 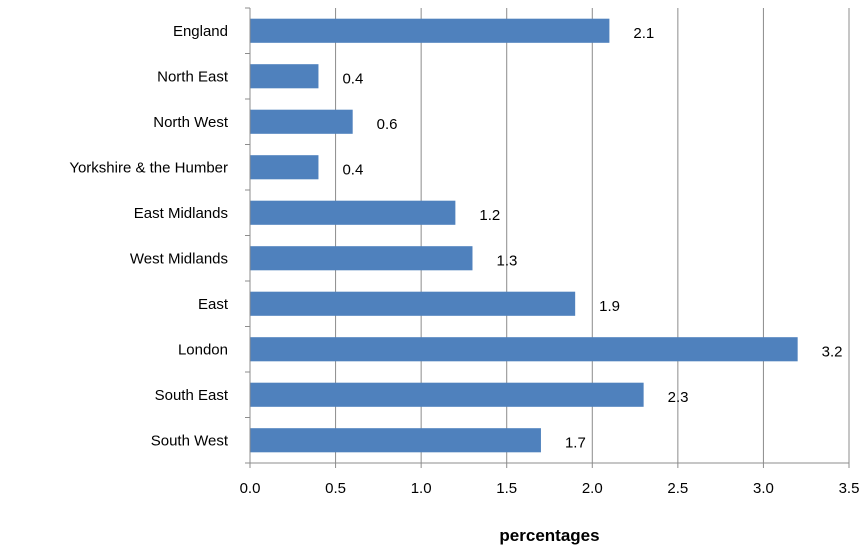 I want to click on data-label: 2.3, so click(x=678, y=397).